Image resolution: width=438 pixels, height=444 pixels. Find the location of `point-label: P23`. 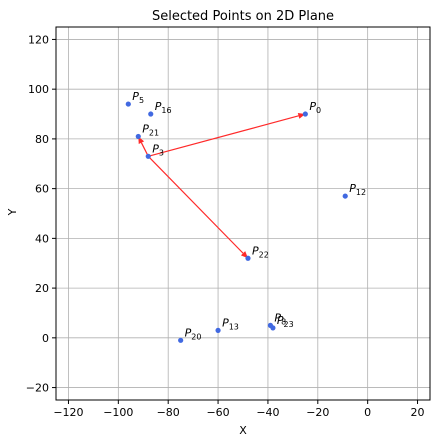

point-label: P23 is located at coordinates (285, 321).